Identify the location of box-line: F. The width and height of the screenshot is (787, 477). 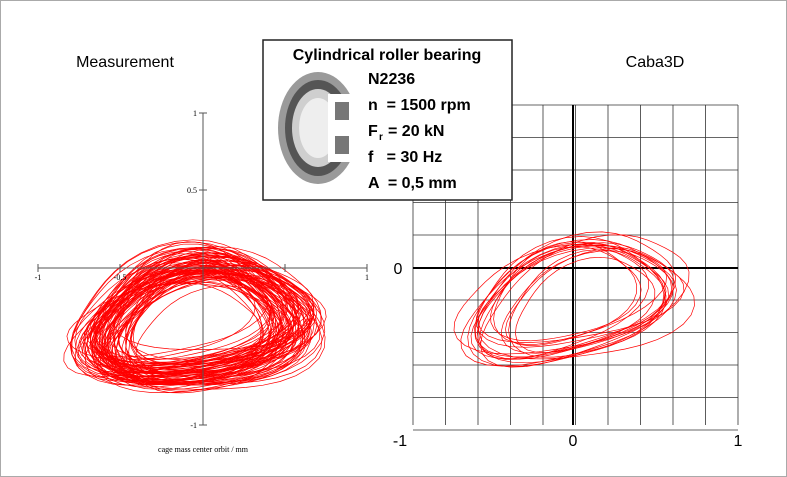
(373, 131).